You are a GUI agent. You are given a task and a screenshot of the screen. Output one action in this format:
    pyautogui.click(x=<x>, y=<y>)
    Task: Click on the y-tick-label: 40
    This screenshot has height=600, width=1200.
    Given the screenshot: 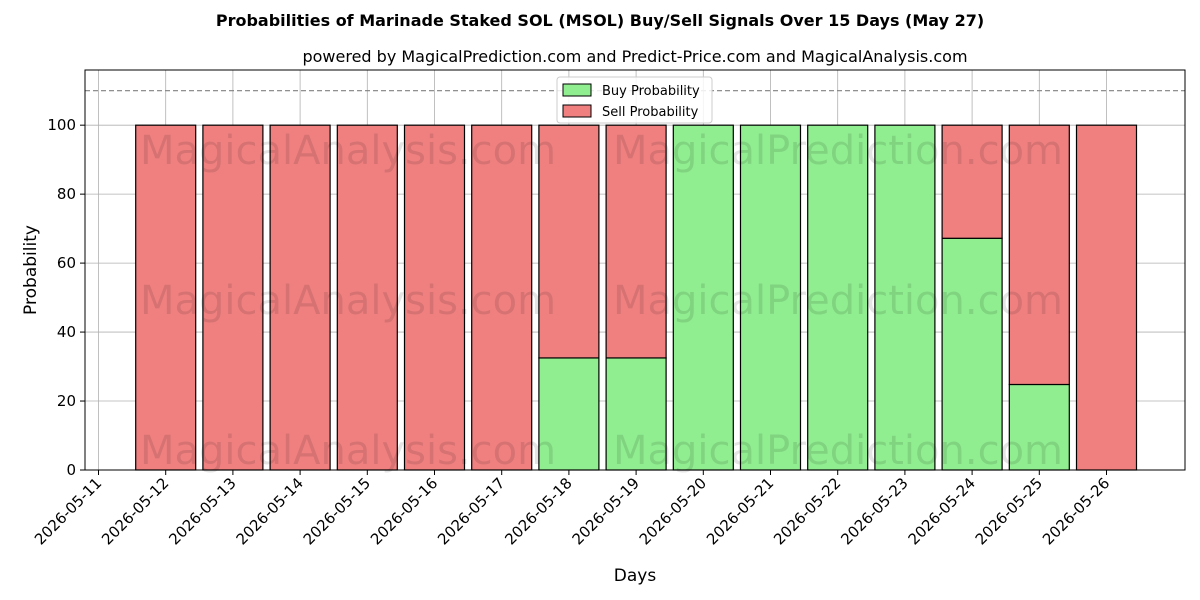 What is the action you would take?
    pyautogui.click(x=66, y=332)
    